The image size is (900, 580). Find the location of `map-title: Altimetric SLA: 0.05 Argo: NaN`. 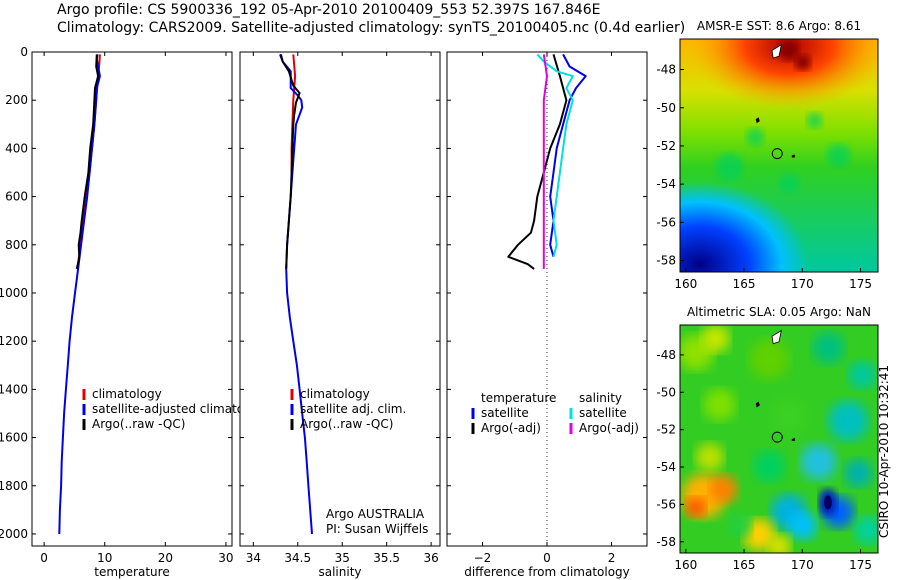

map-title: Altimetric SLA: 0.05 Argo: NaN is located at coordinates (779, 312).